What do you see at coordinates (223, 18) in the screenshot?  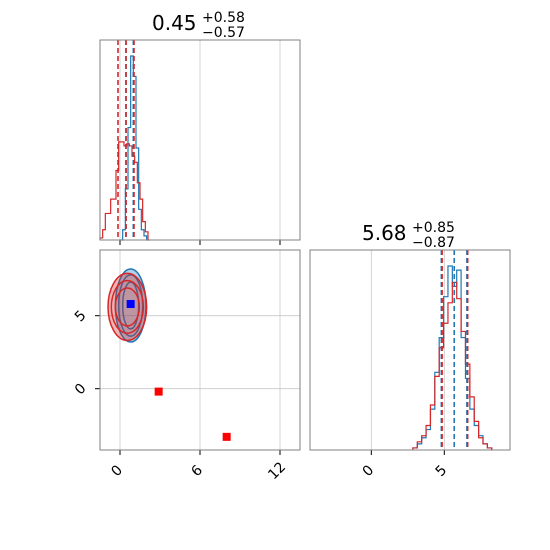 I see `title-1-plus: +0.58` at bounding box center [223, 18].